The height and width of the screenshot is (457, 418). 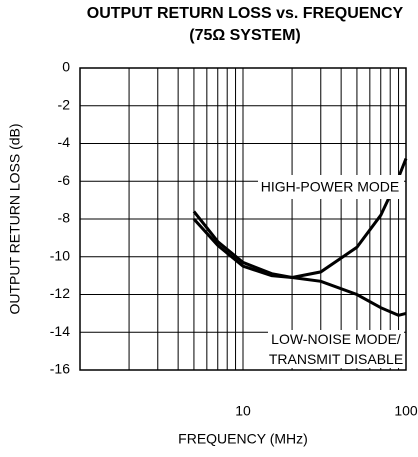 What do you see at coordinates (406, 411) in the screenshot?
I see `x-tick-label: 100` at bounding box center [406, 411].